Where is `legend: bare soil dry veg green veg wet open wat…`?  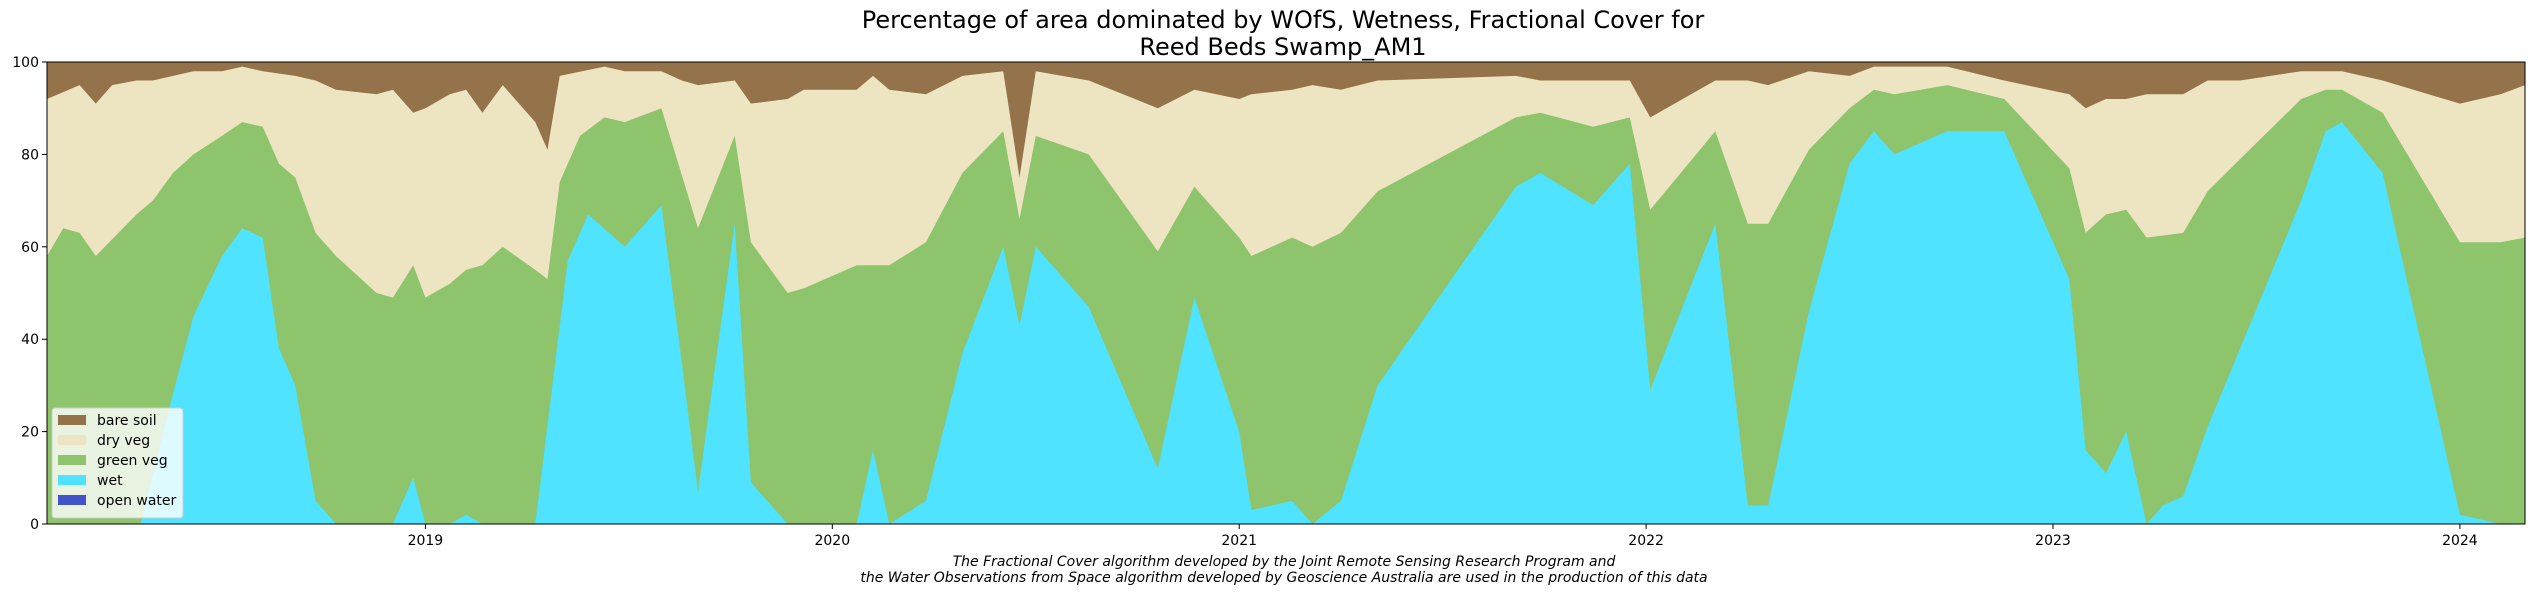 legend: bare soil dry veg green veg wet open wat… is located at coordinates (117, 463).